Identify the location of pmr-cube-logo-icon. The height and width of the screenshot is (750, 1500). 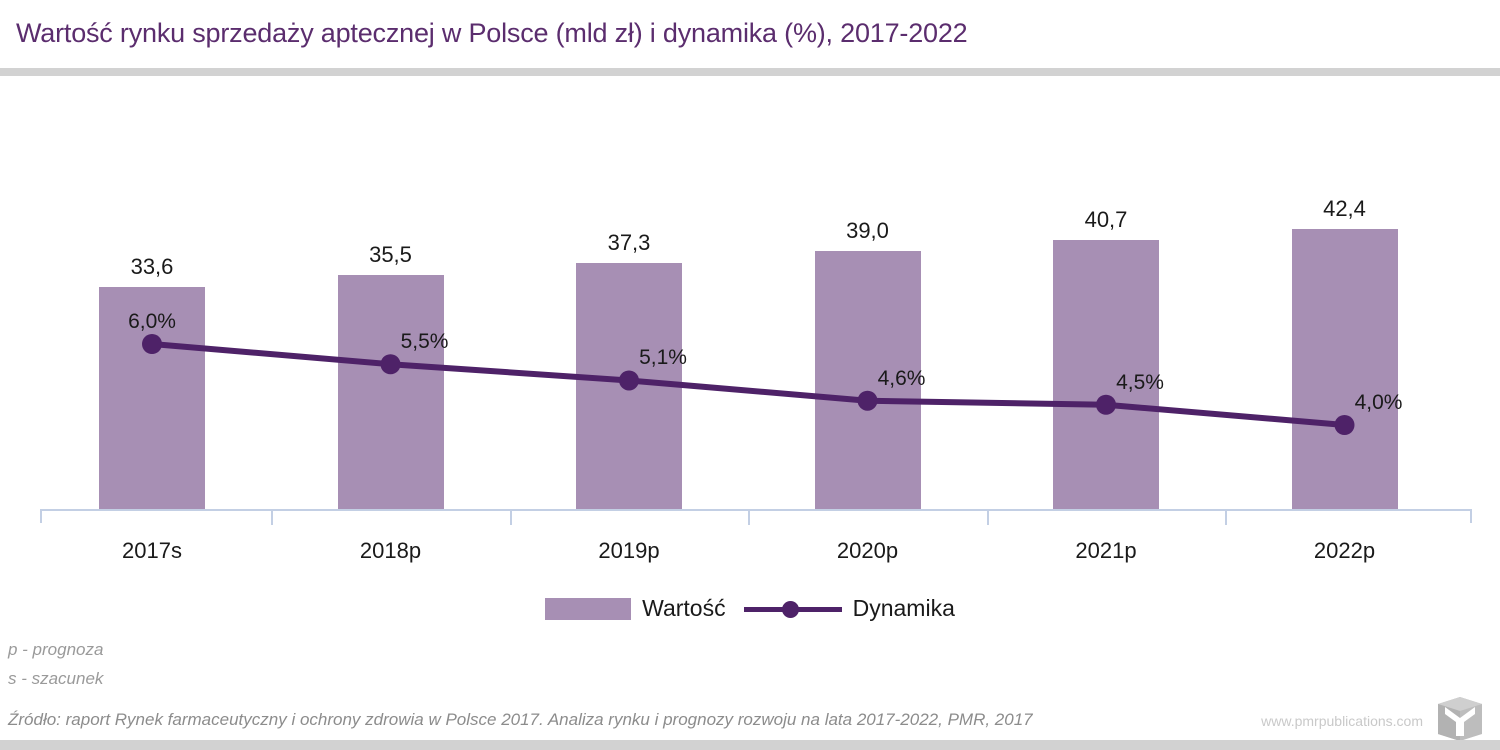
(1460, 719).